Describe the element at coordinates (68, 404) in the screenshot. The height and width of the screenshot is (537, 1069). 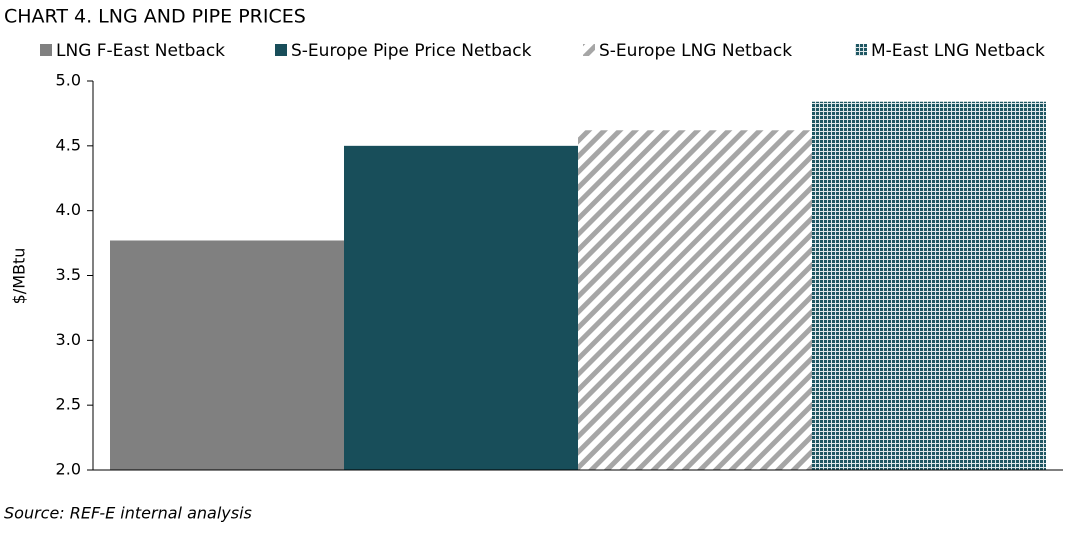
I see `y-tick-label: 2.5` at that location.